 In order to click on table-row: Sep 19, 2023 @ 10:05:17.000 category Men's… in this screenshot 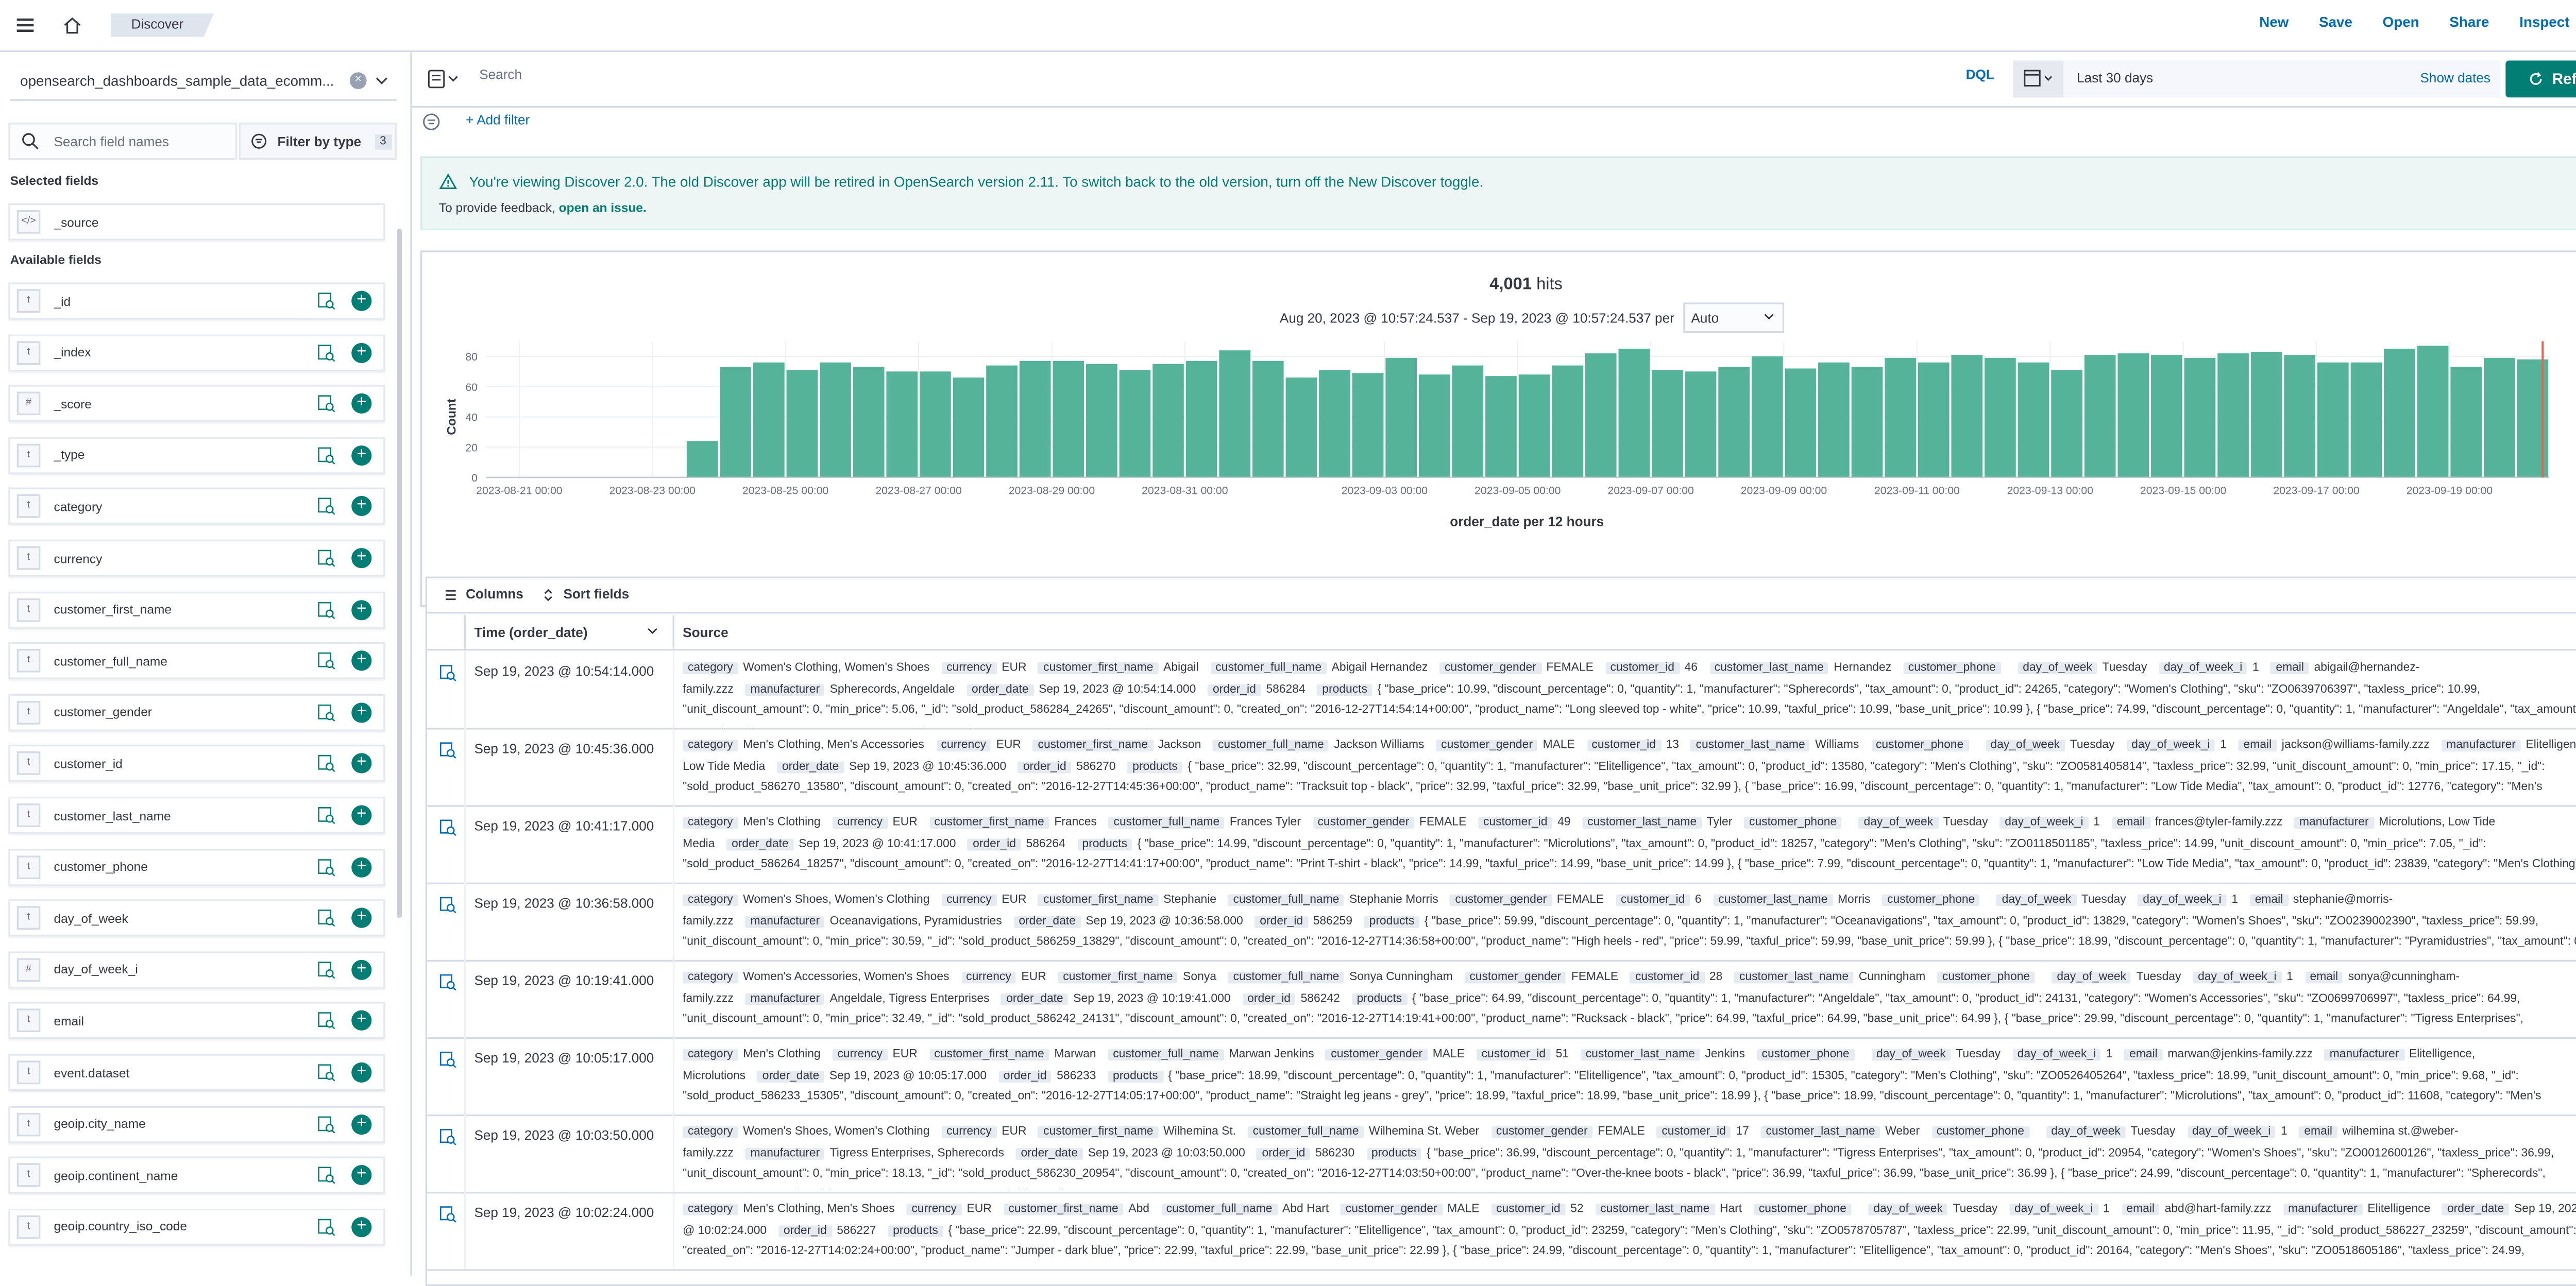, I will do `click(1501, 1077)`.